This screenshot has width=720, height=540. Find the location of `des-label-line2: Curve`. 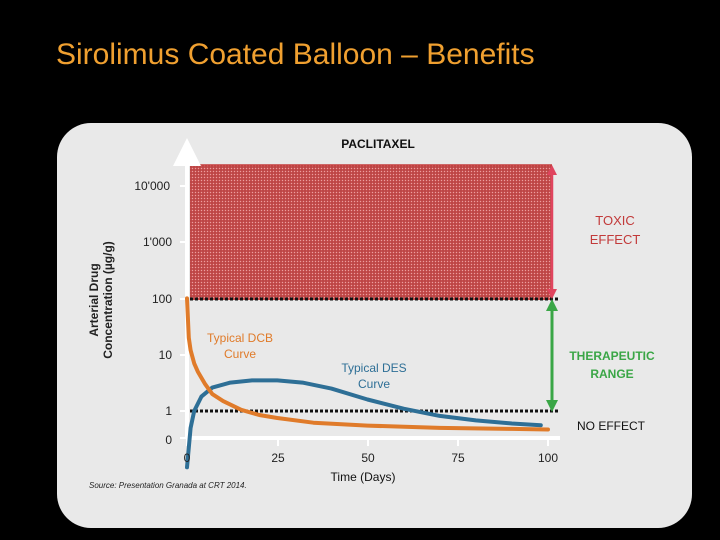

des-label-line2: Curve is located at coordinates (374, 384).